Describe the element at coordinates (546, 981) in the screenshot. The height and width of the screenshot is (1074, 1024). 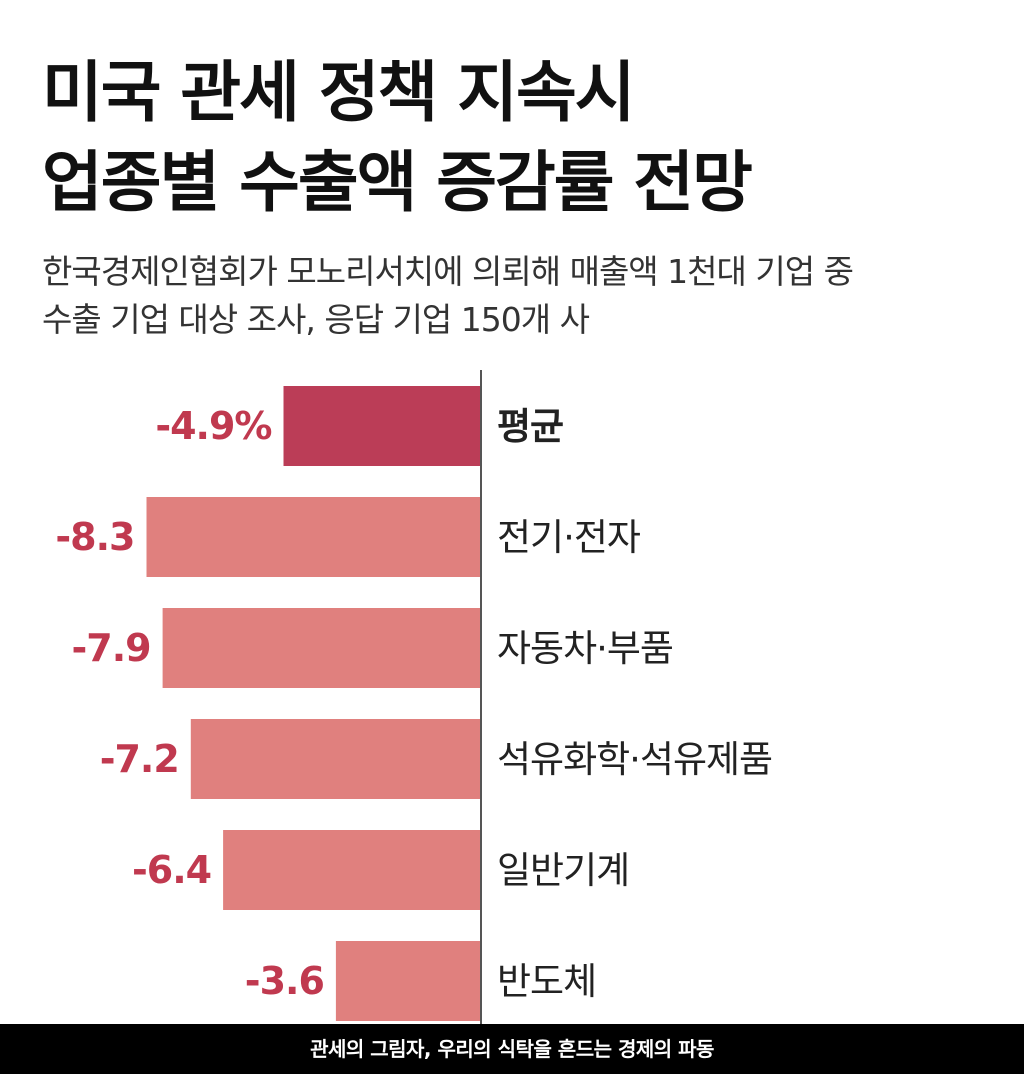
I see `category-label-6: 반도체` at that location.